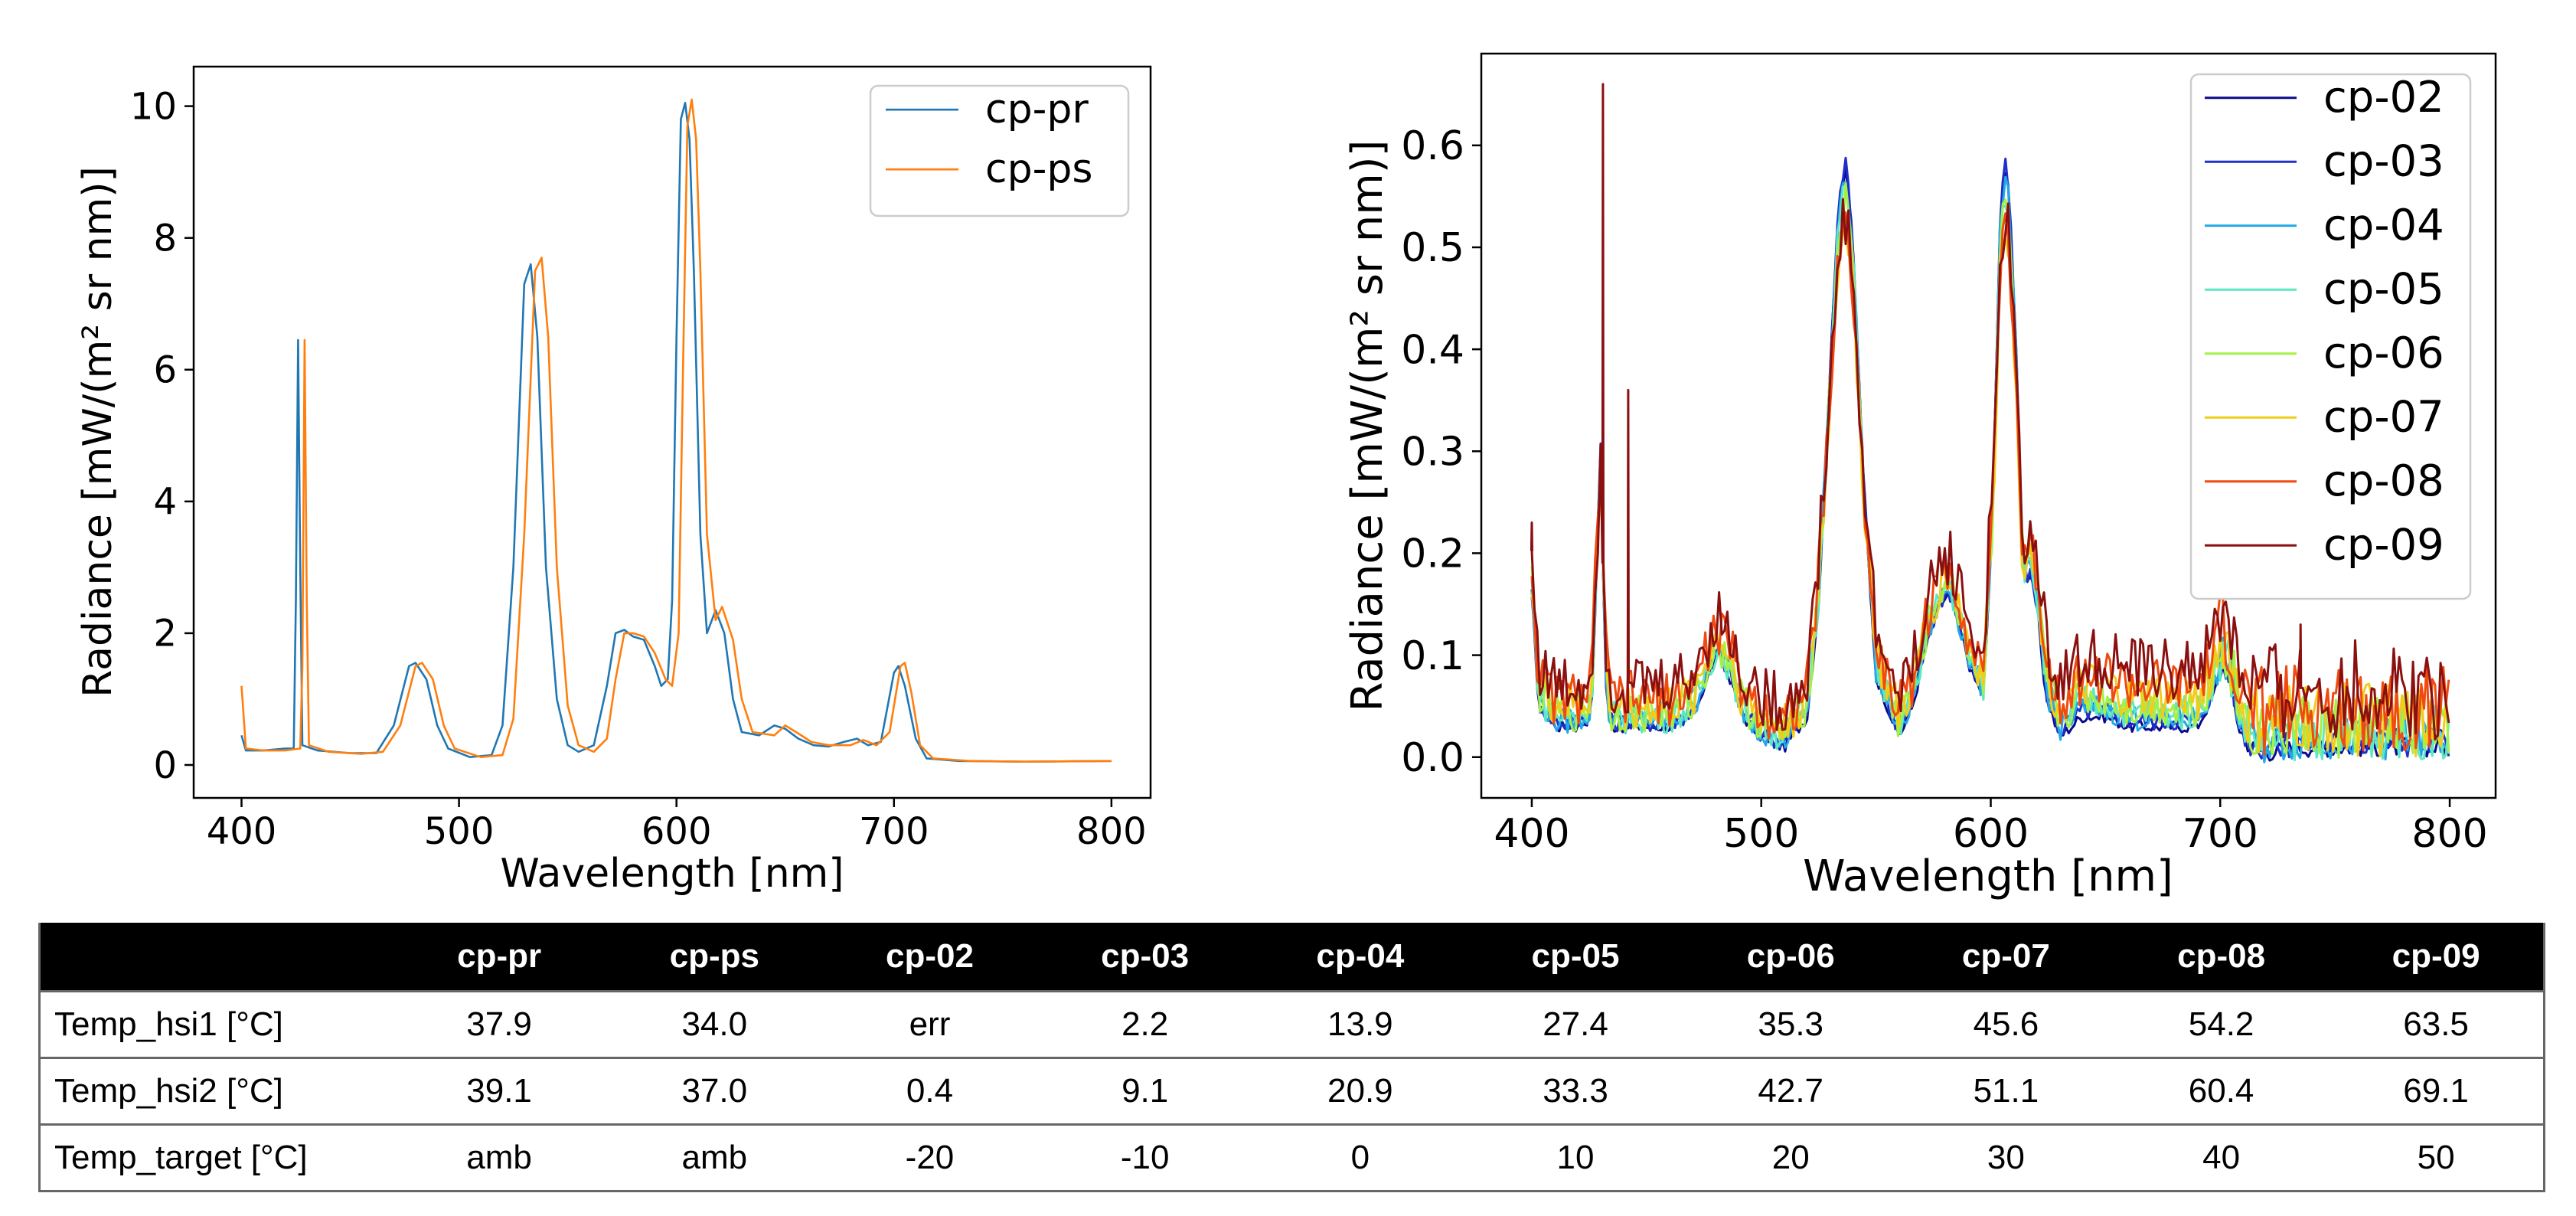 The height and width of the screenshot is (1216, 2576). I want to click on table-header-cp-02: cp-02, so click(929, 957).